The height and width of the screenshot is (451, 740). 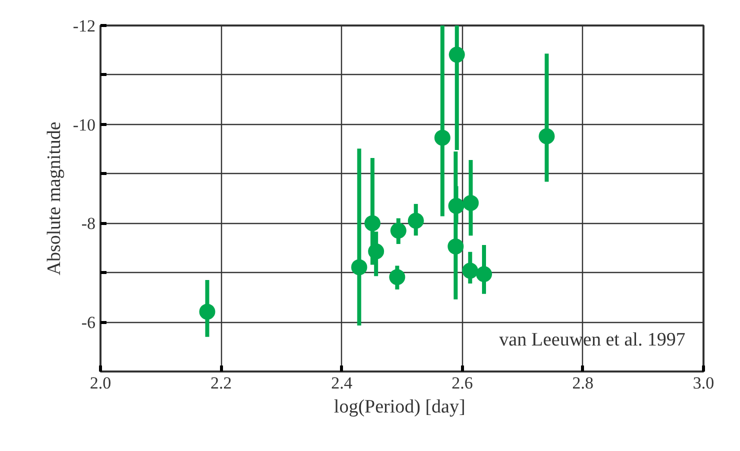 What do you see at coordinates (221, 383) in the screenshot?
I see `x-tick-label: 2.2` at bounding box center [221, 383].